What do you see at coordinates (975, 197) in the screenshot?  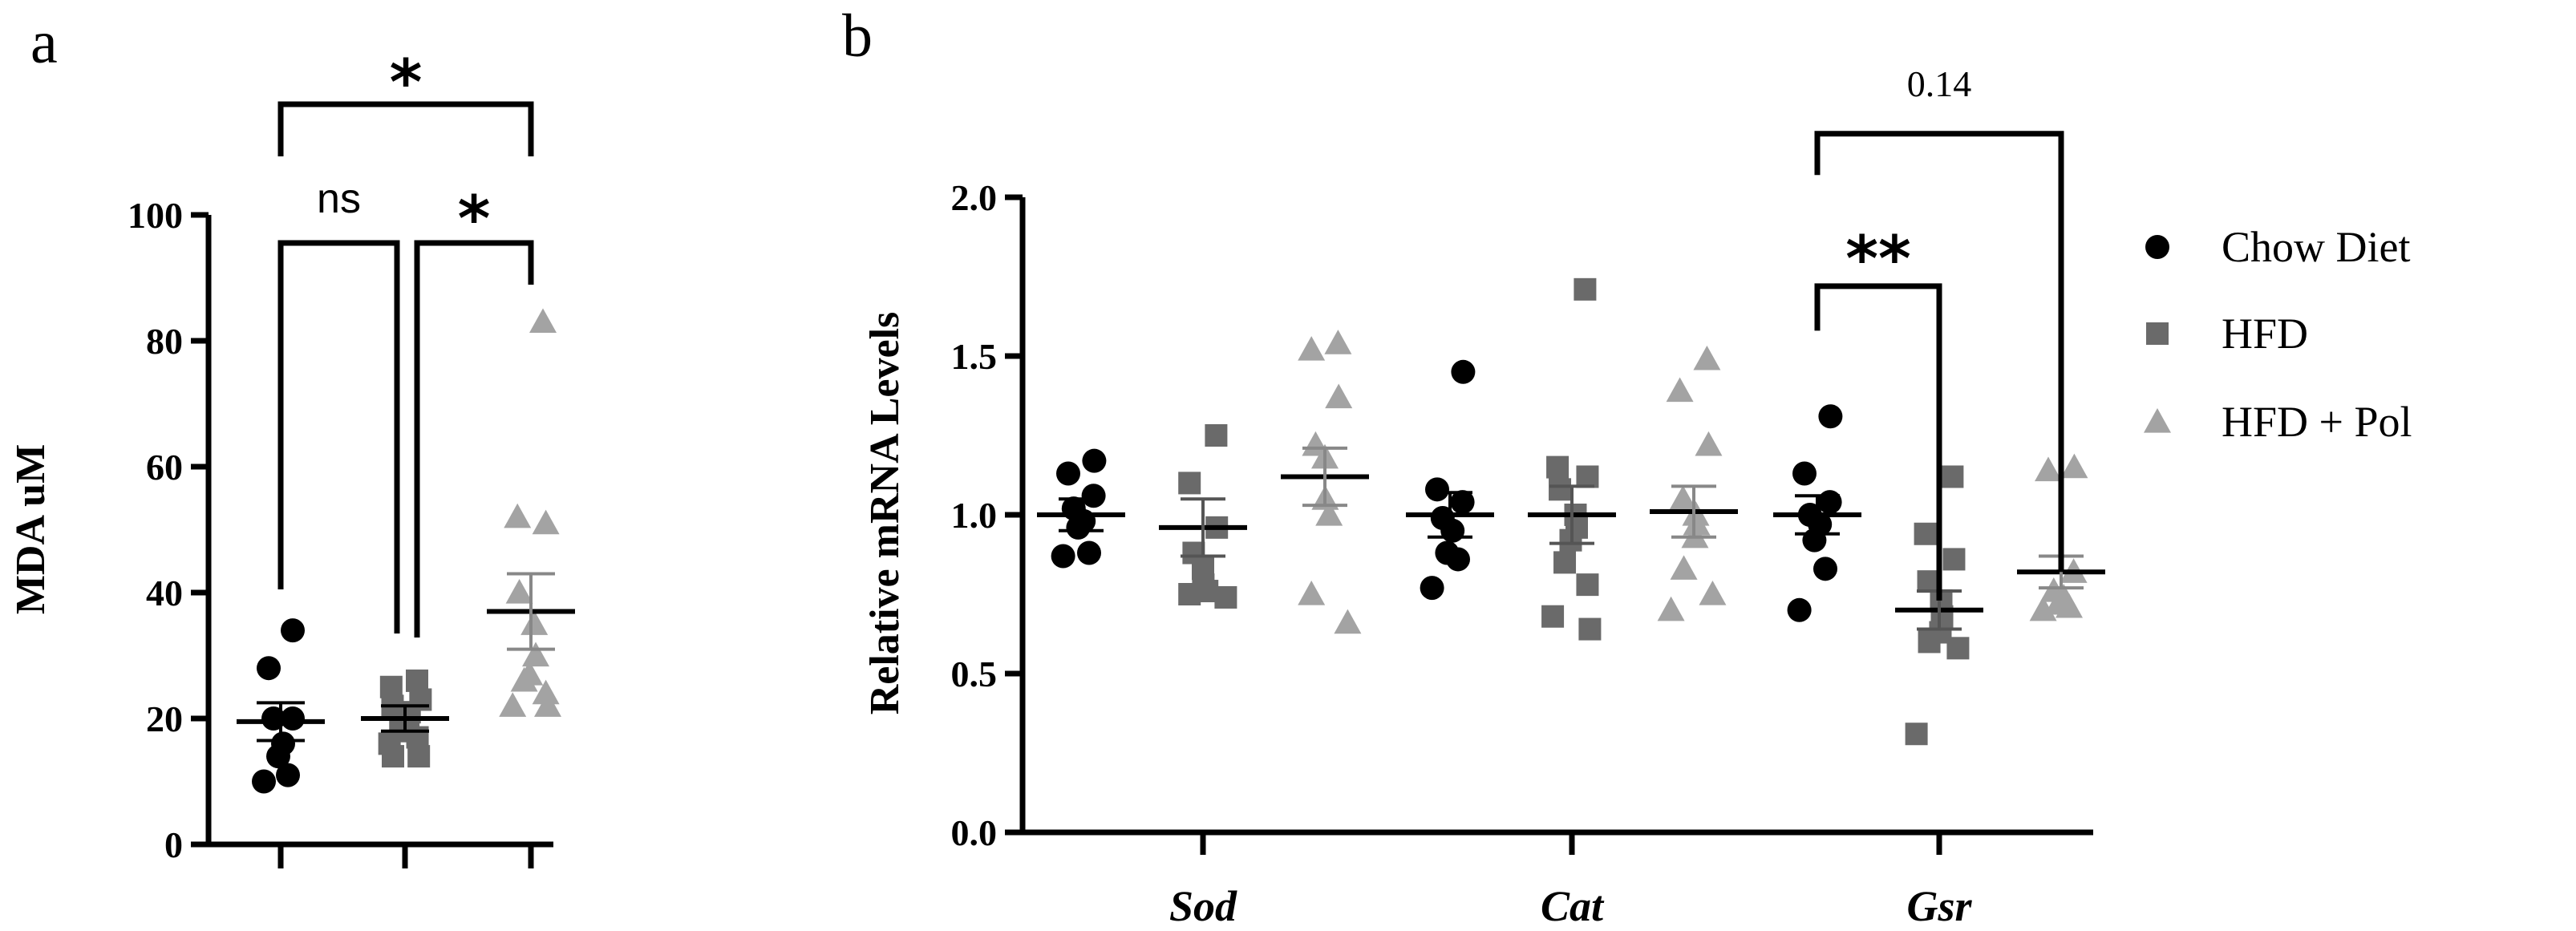 I see `panel-b-y-tick-label: 2.0` at bounding box center [975, 197].